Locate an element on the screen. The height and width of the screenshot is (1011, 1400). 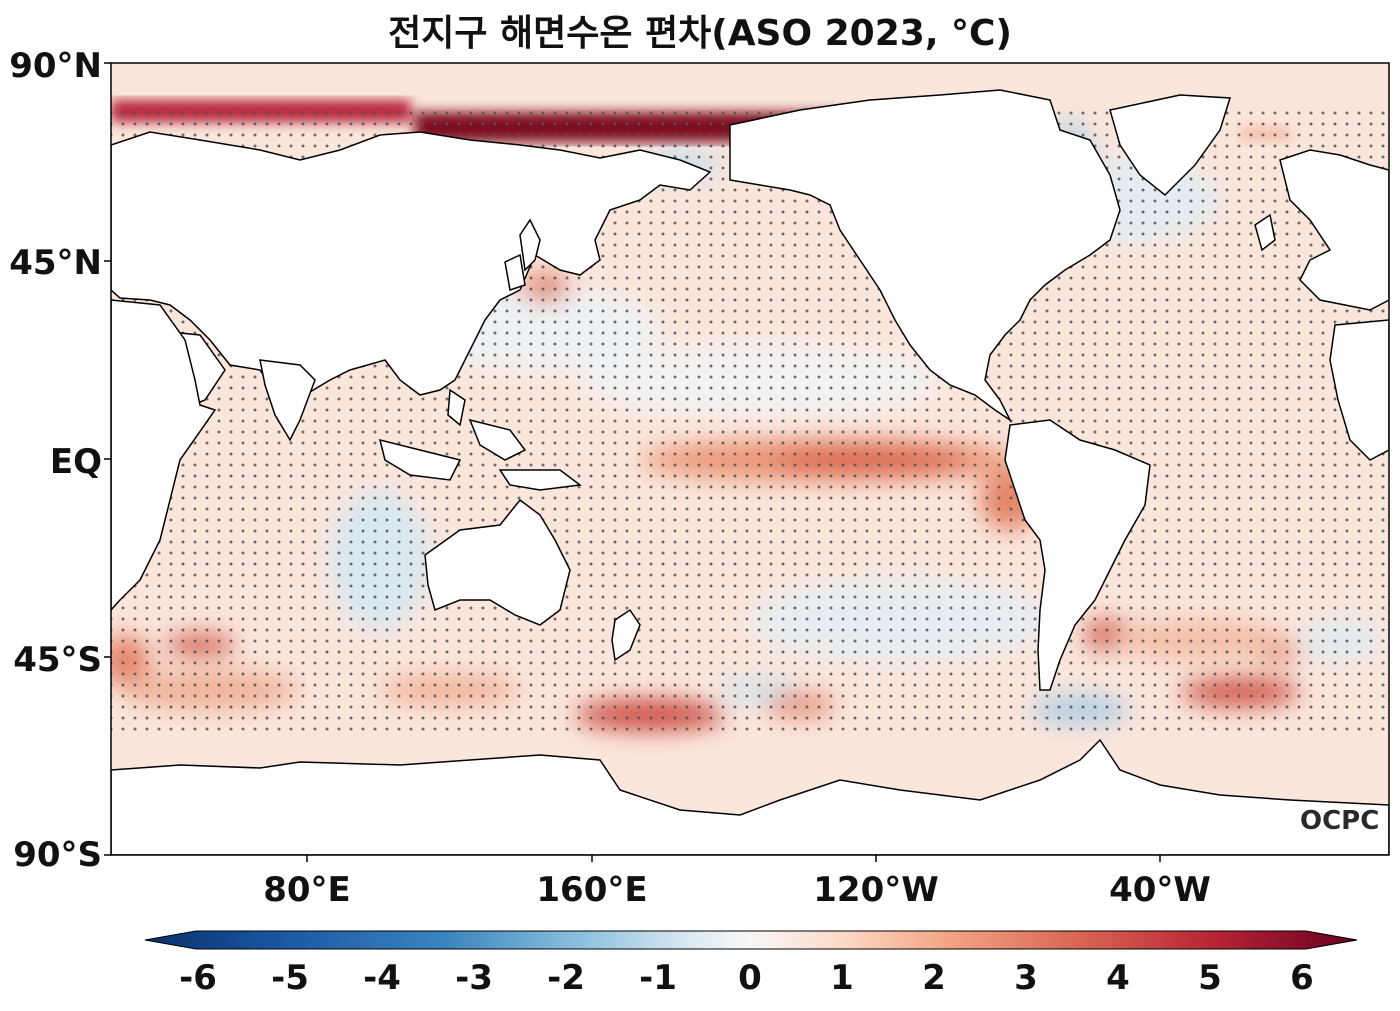
lat-label-45n: 45°N is located at coordinates (55, 263).